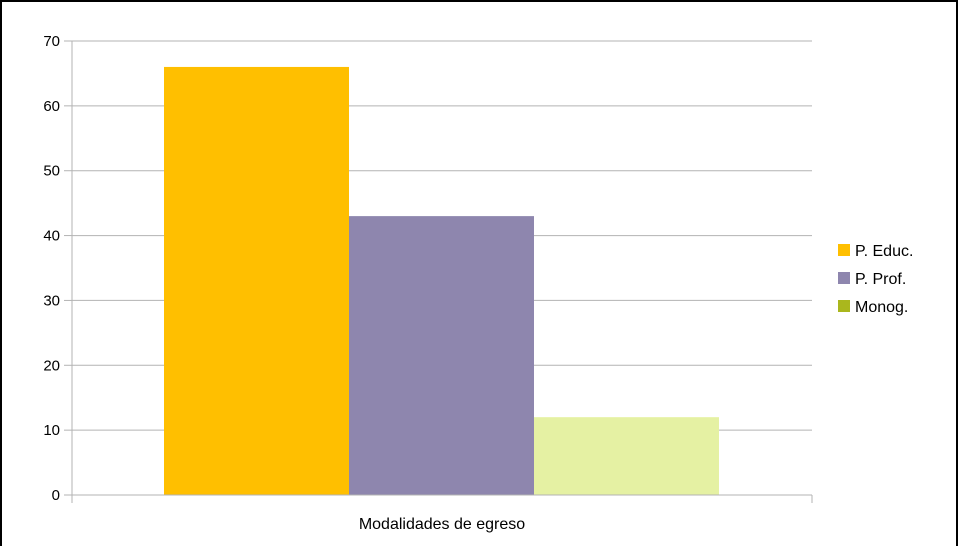  I want to click on y-tick-label: 30, so click(51, 300).